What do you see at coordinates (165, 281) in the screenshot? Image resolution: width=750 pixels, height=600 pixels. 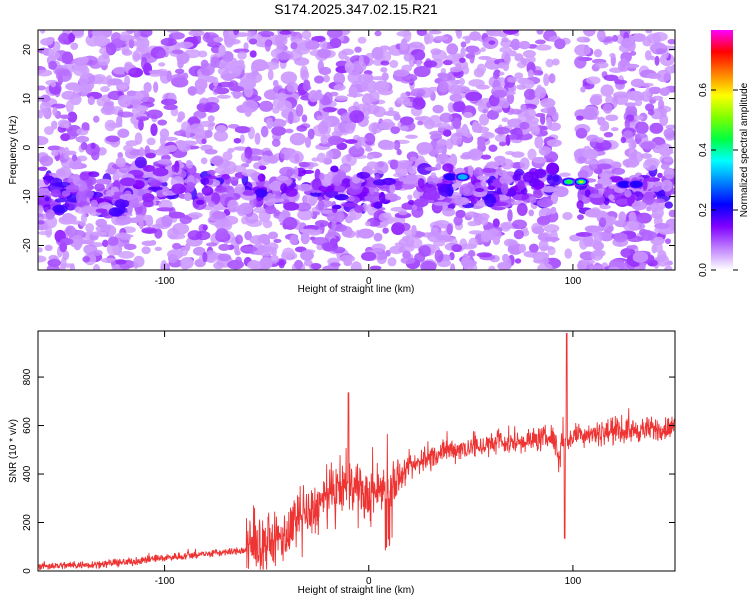 I see `heatmap-xtick-label: -100` at bounding box center [165, 281].